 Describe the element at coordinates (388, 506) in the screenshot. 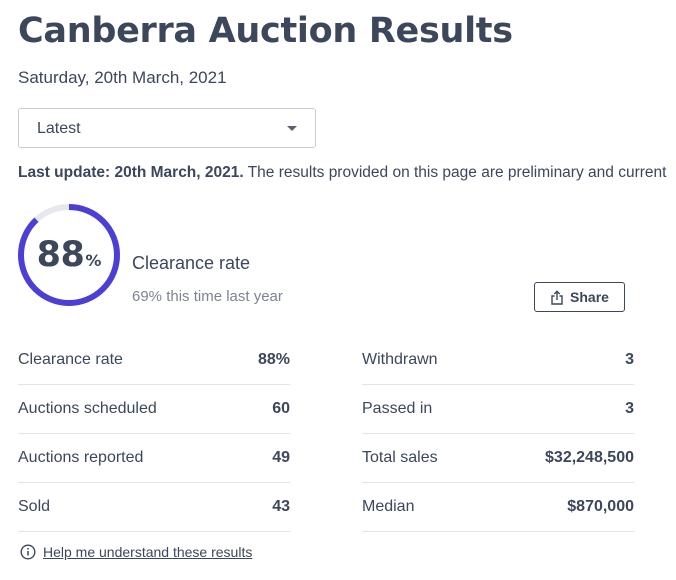

I see `stat-label: Median` at that location.